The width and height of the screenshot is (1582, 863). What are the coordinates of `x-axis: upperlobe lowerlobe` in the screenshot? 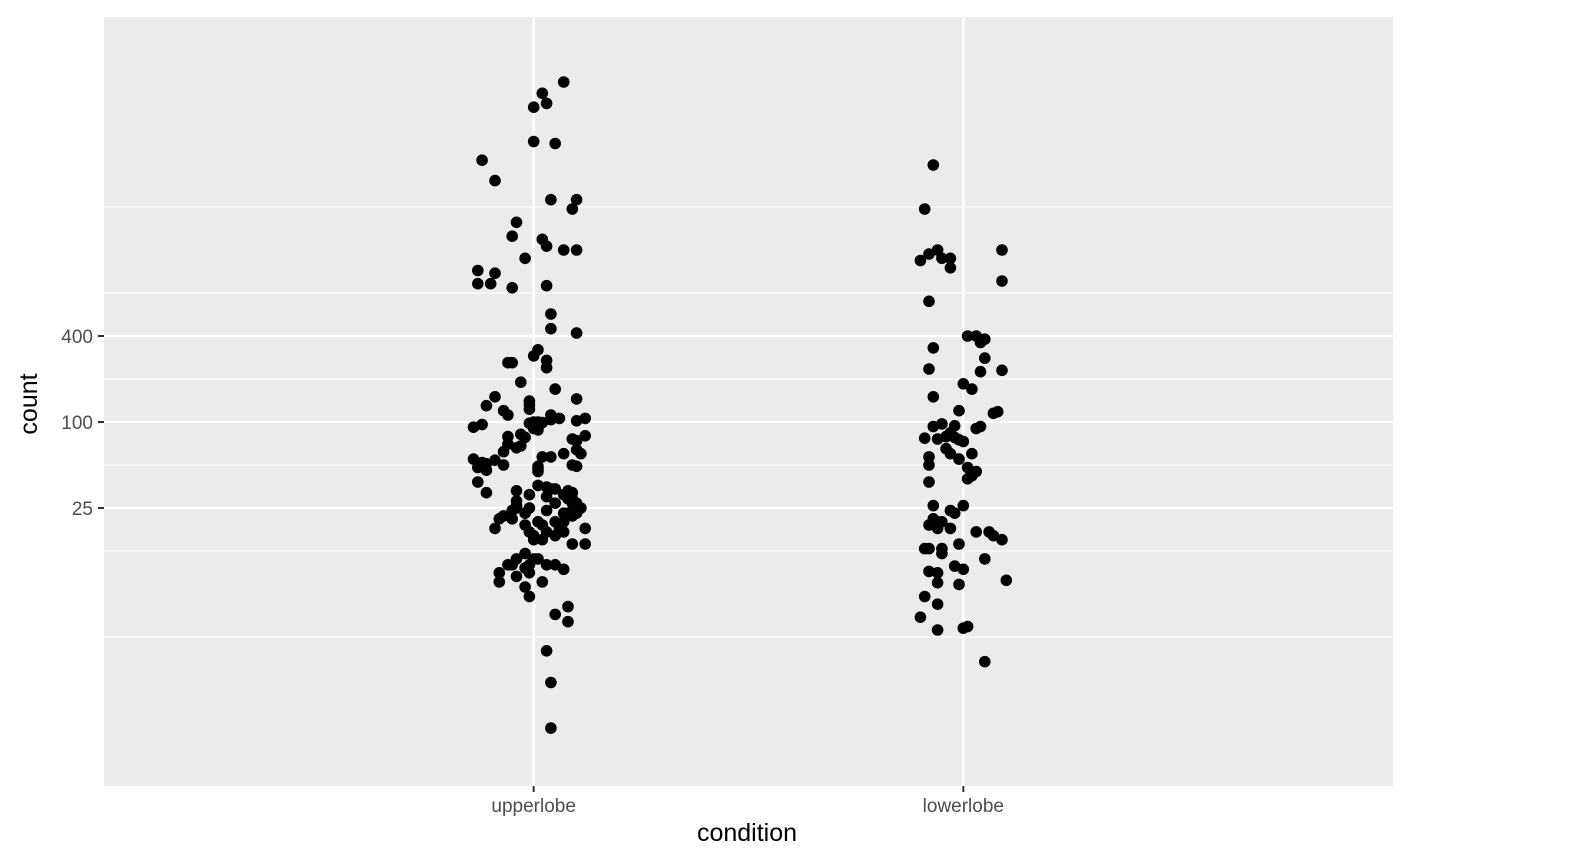 It's located at (747, 801).